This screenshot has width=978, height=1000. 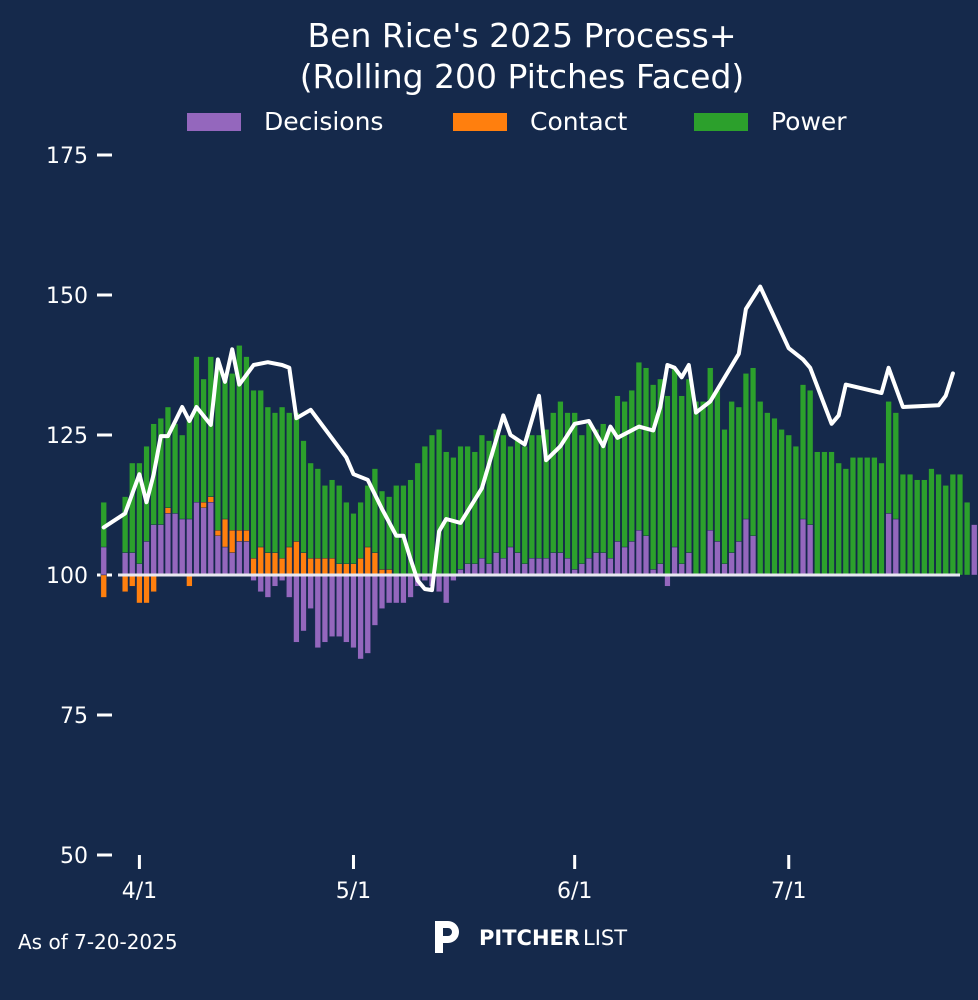 I want to click on legend-swatch-contact, so click(x=480, y=122).